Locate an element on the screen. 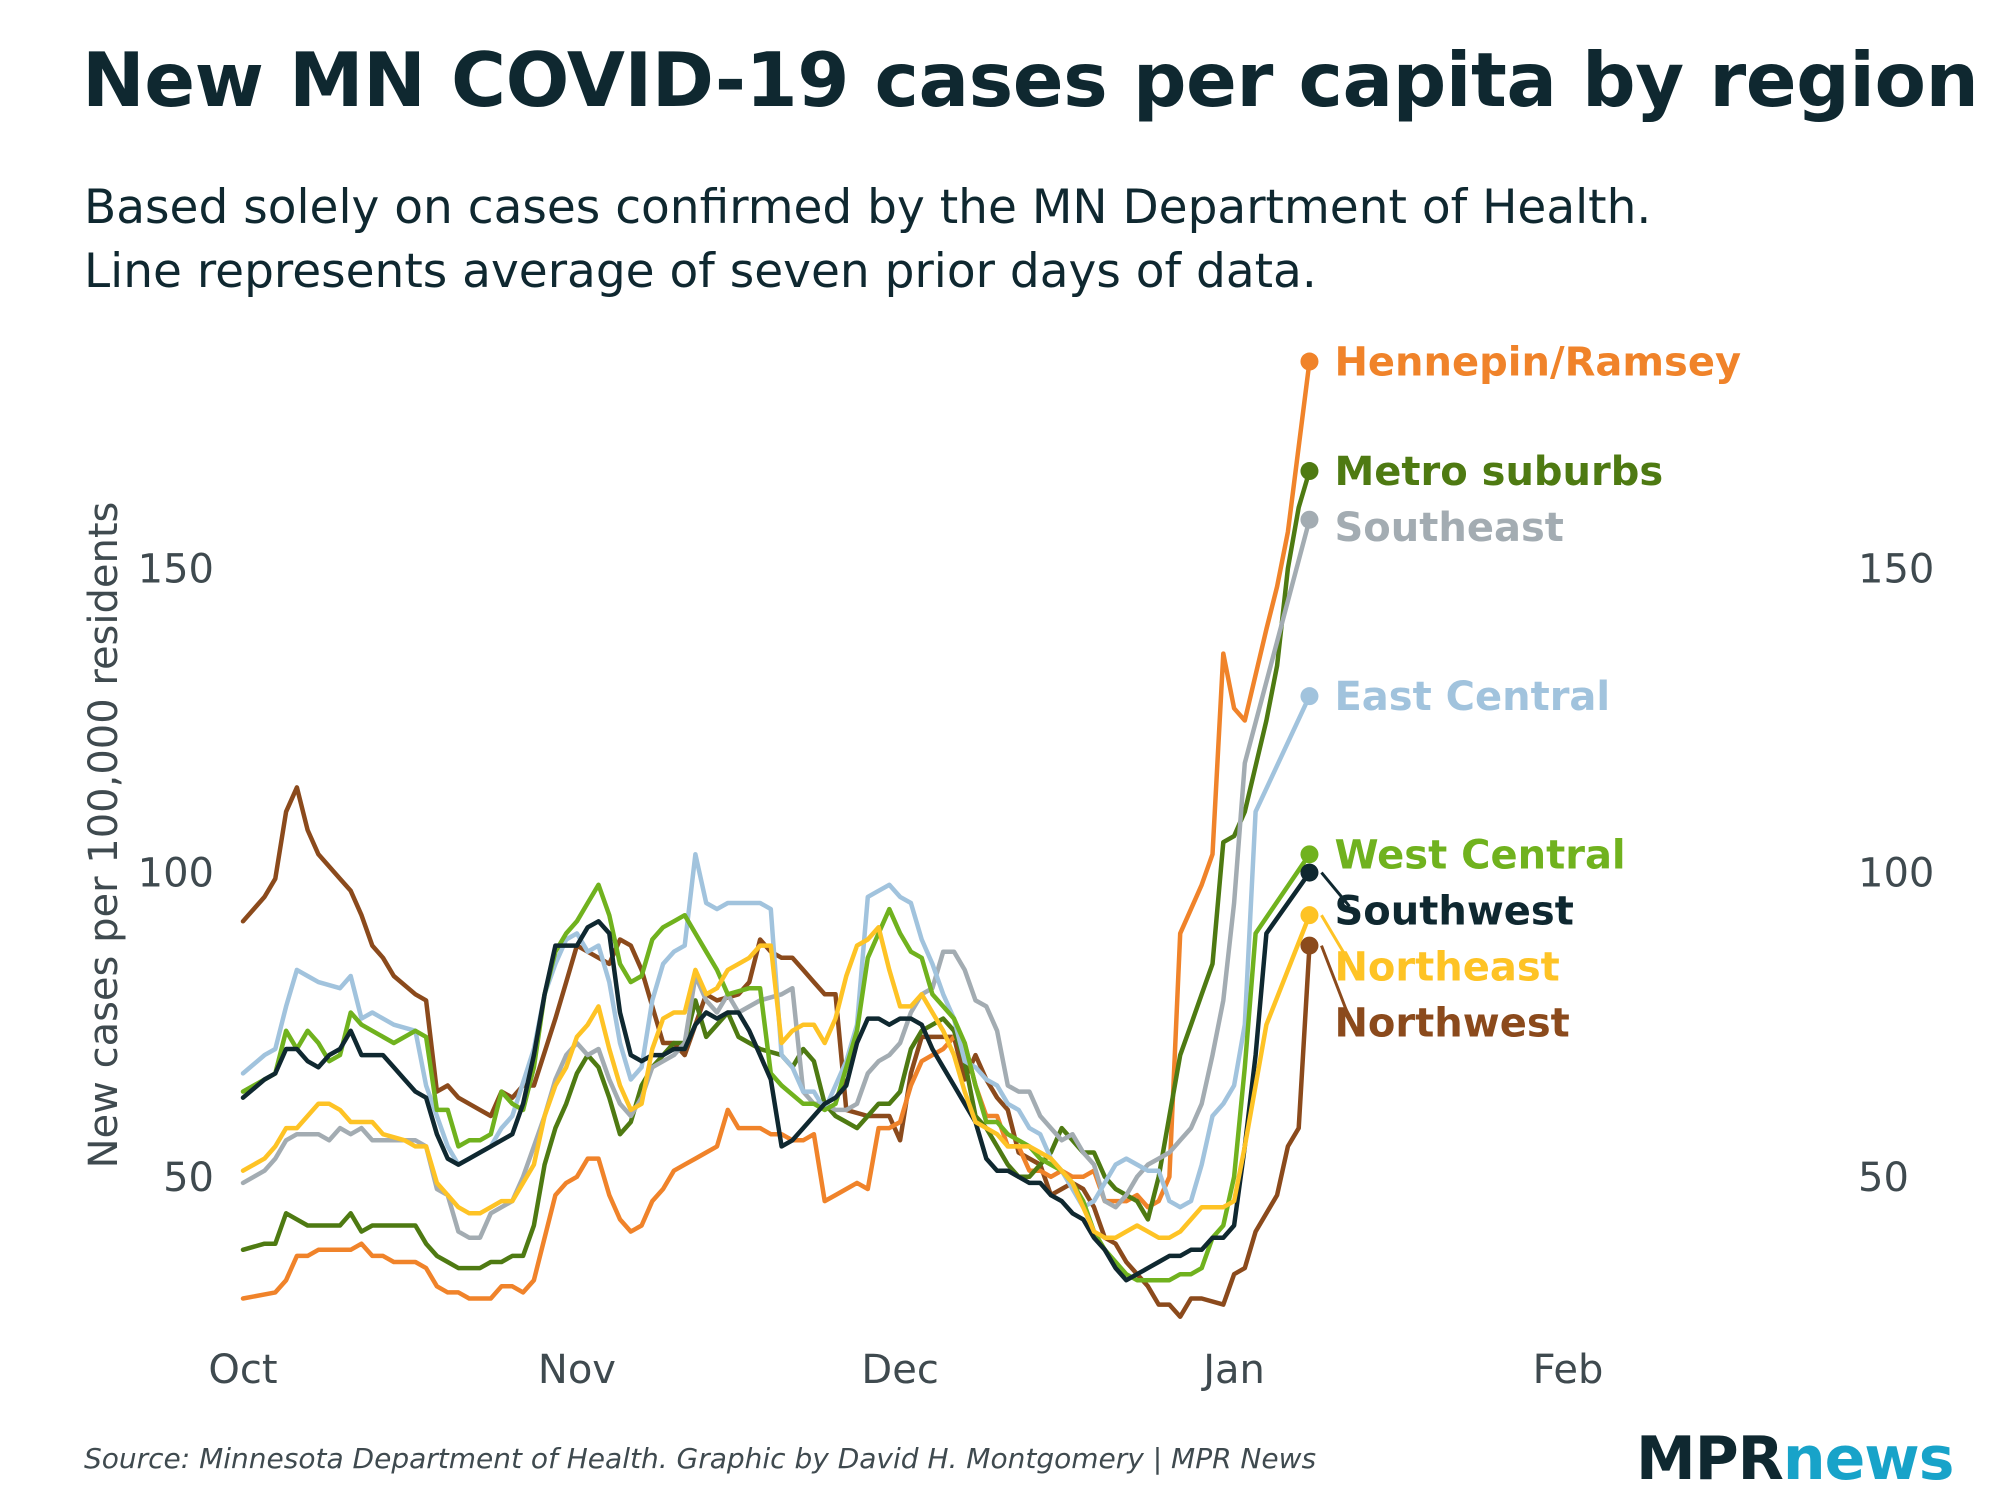 This screenshot has width=2000, height=1500. series-line-southwest is located at coordinates (776, 1076).